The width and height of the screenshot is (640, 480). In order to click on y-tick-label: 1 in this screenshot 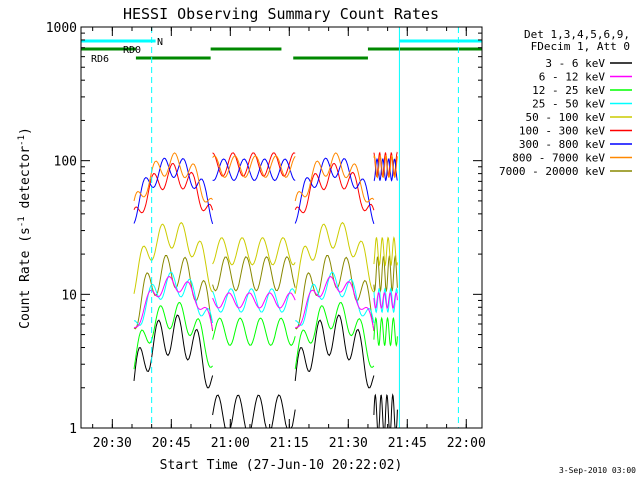, I will do `click(73, 429)`.